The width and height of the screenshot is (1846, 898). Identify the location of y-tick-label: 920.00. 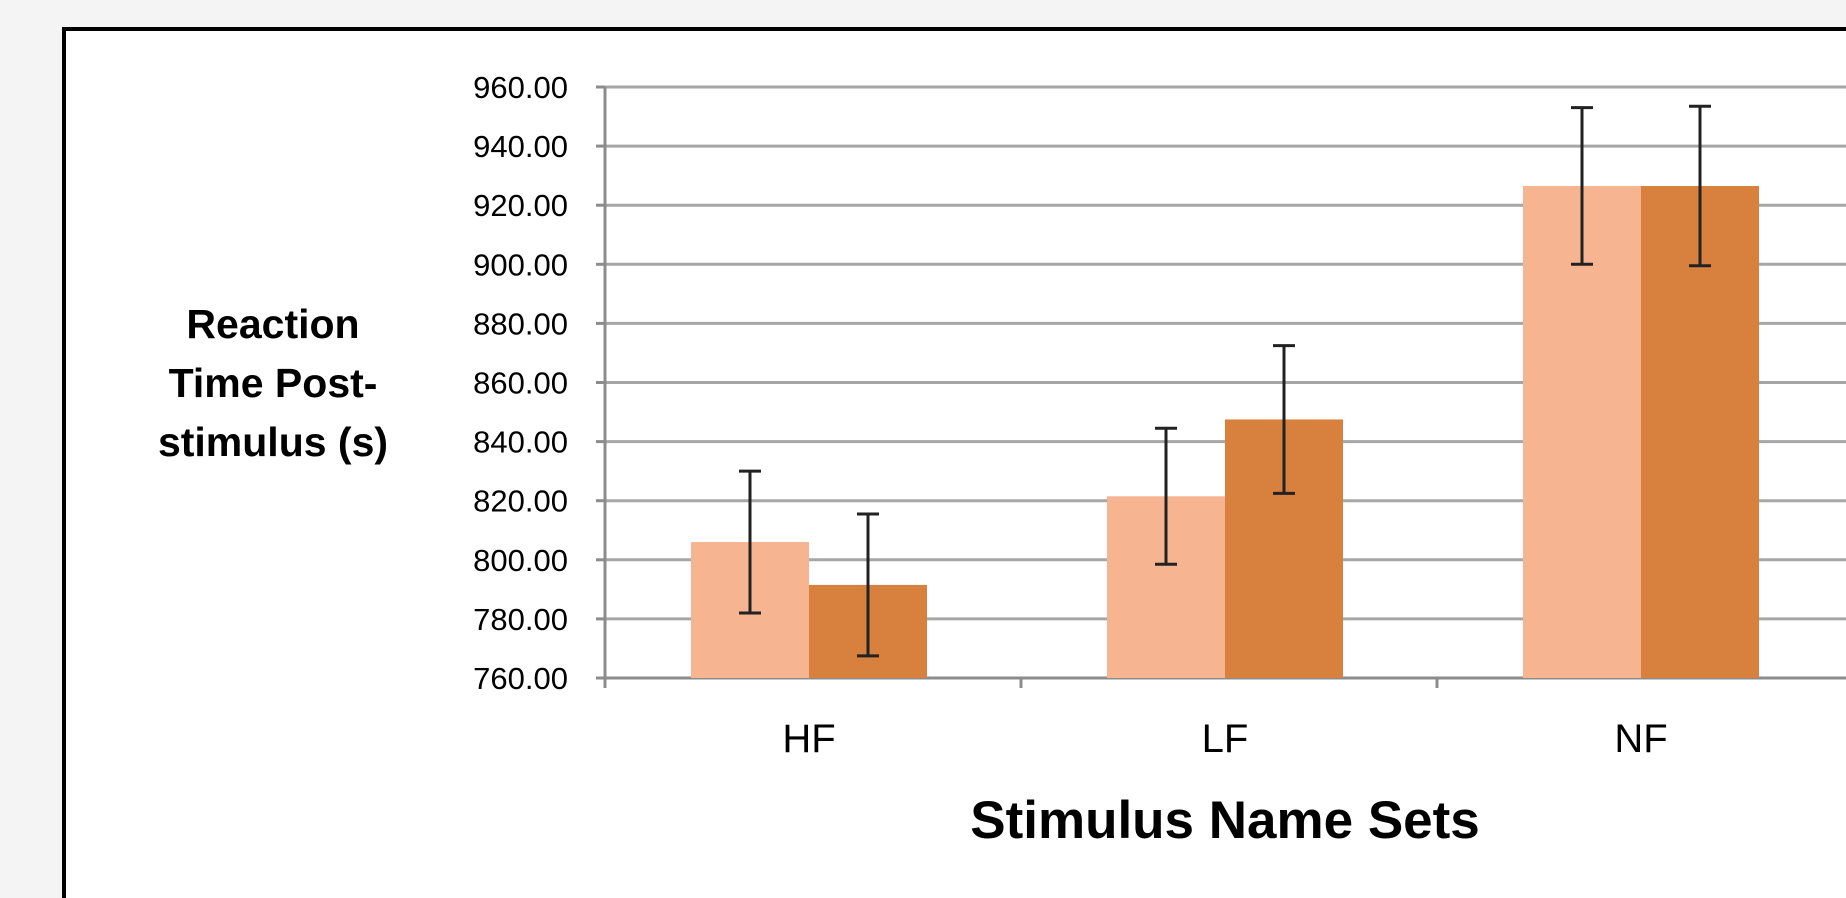
(520, 205).